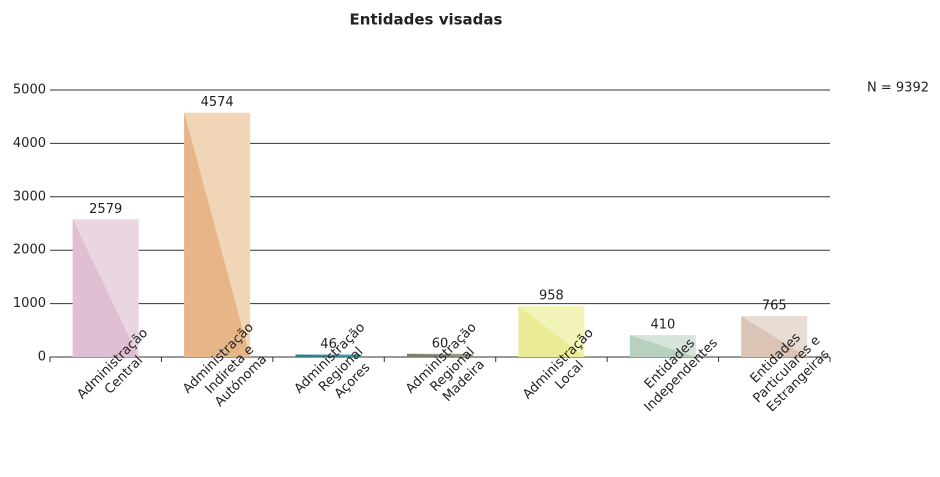 The height and width of the screenshot is (477, 940). Describe the element at coordinates (328, 344) in the screenshot. I see `value-label: 46` at that location.